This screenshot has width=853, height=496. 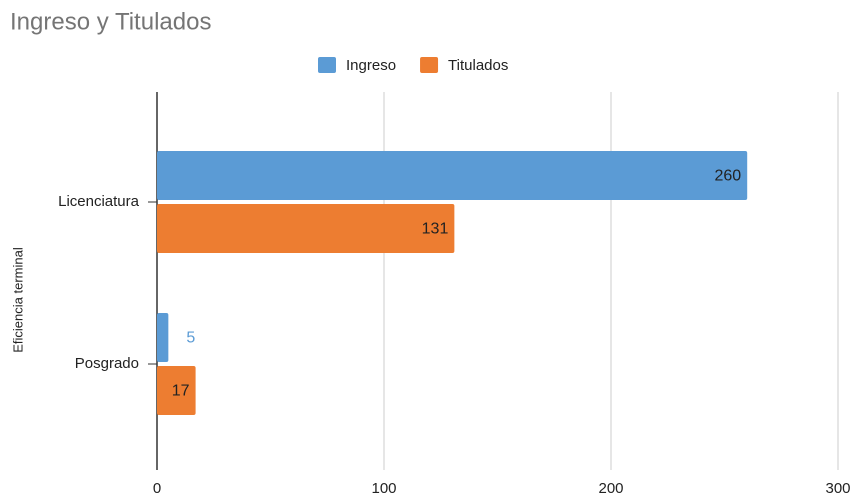 I want to click on y-tick-label: Posgrado, so click(x=107, y=363).